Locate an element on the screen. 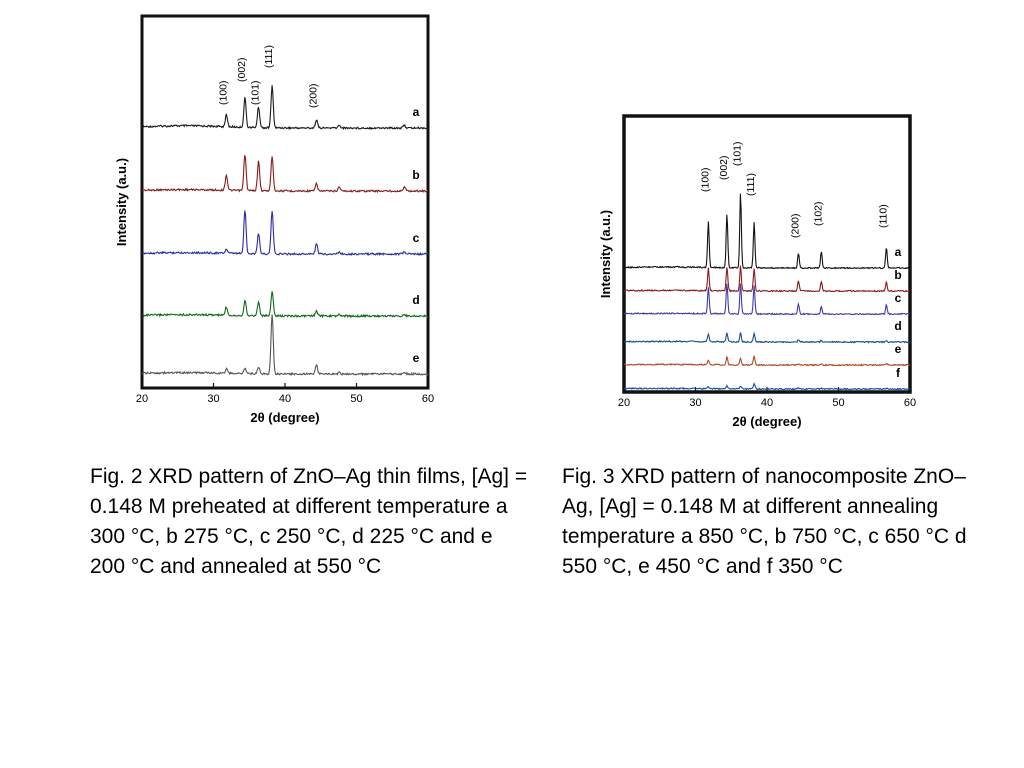 The image size is (1024, 768). series-line-f is located at coordinates (767, 386).